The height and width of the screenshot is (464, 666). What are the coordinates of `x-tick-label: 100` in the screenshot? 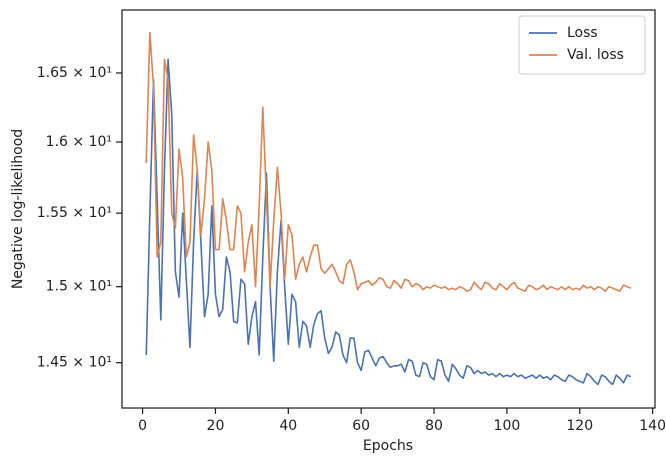 It's located at (507, 426).